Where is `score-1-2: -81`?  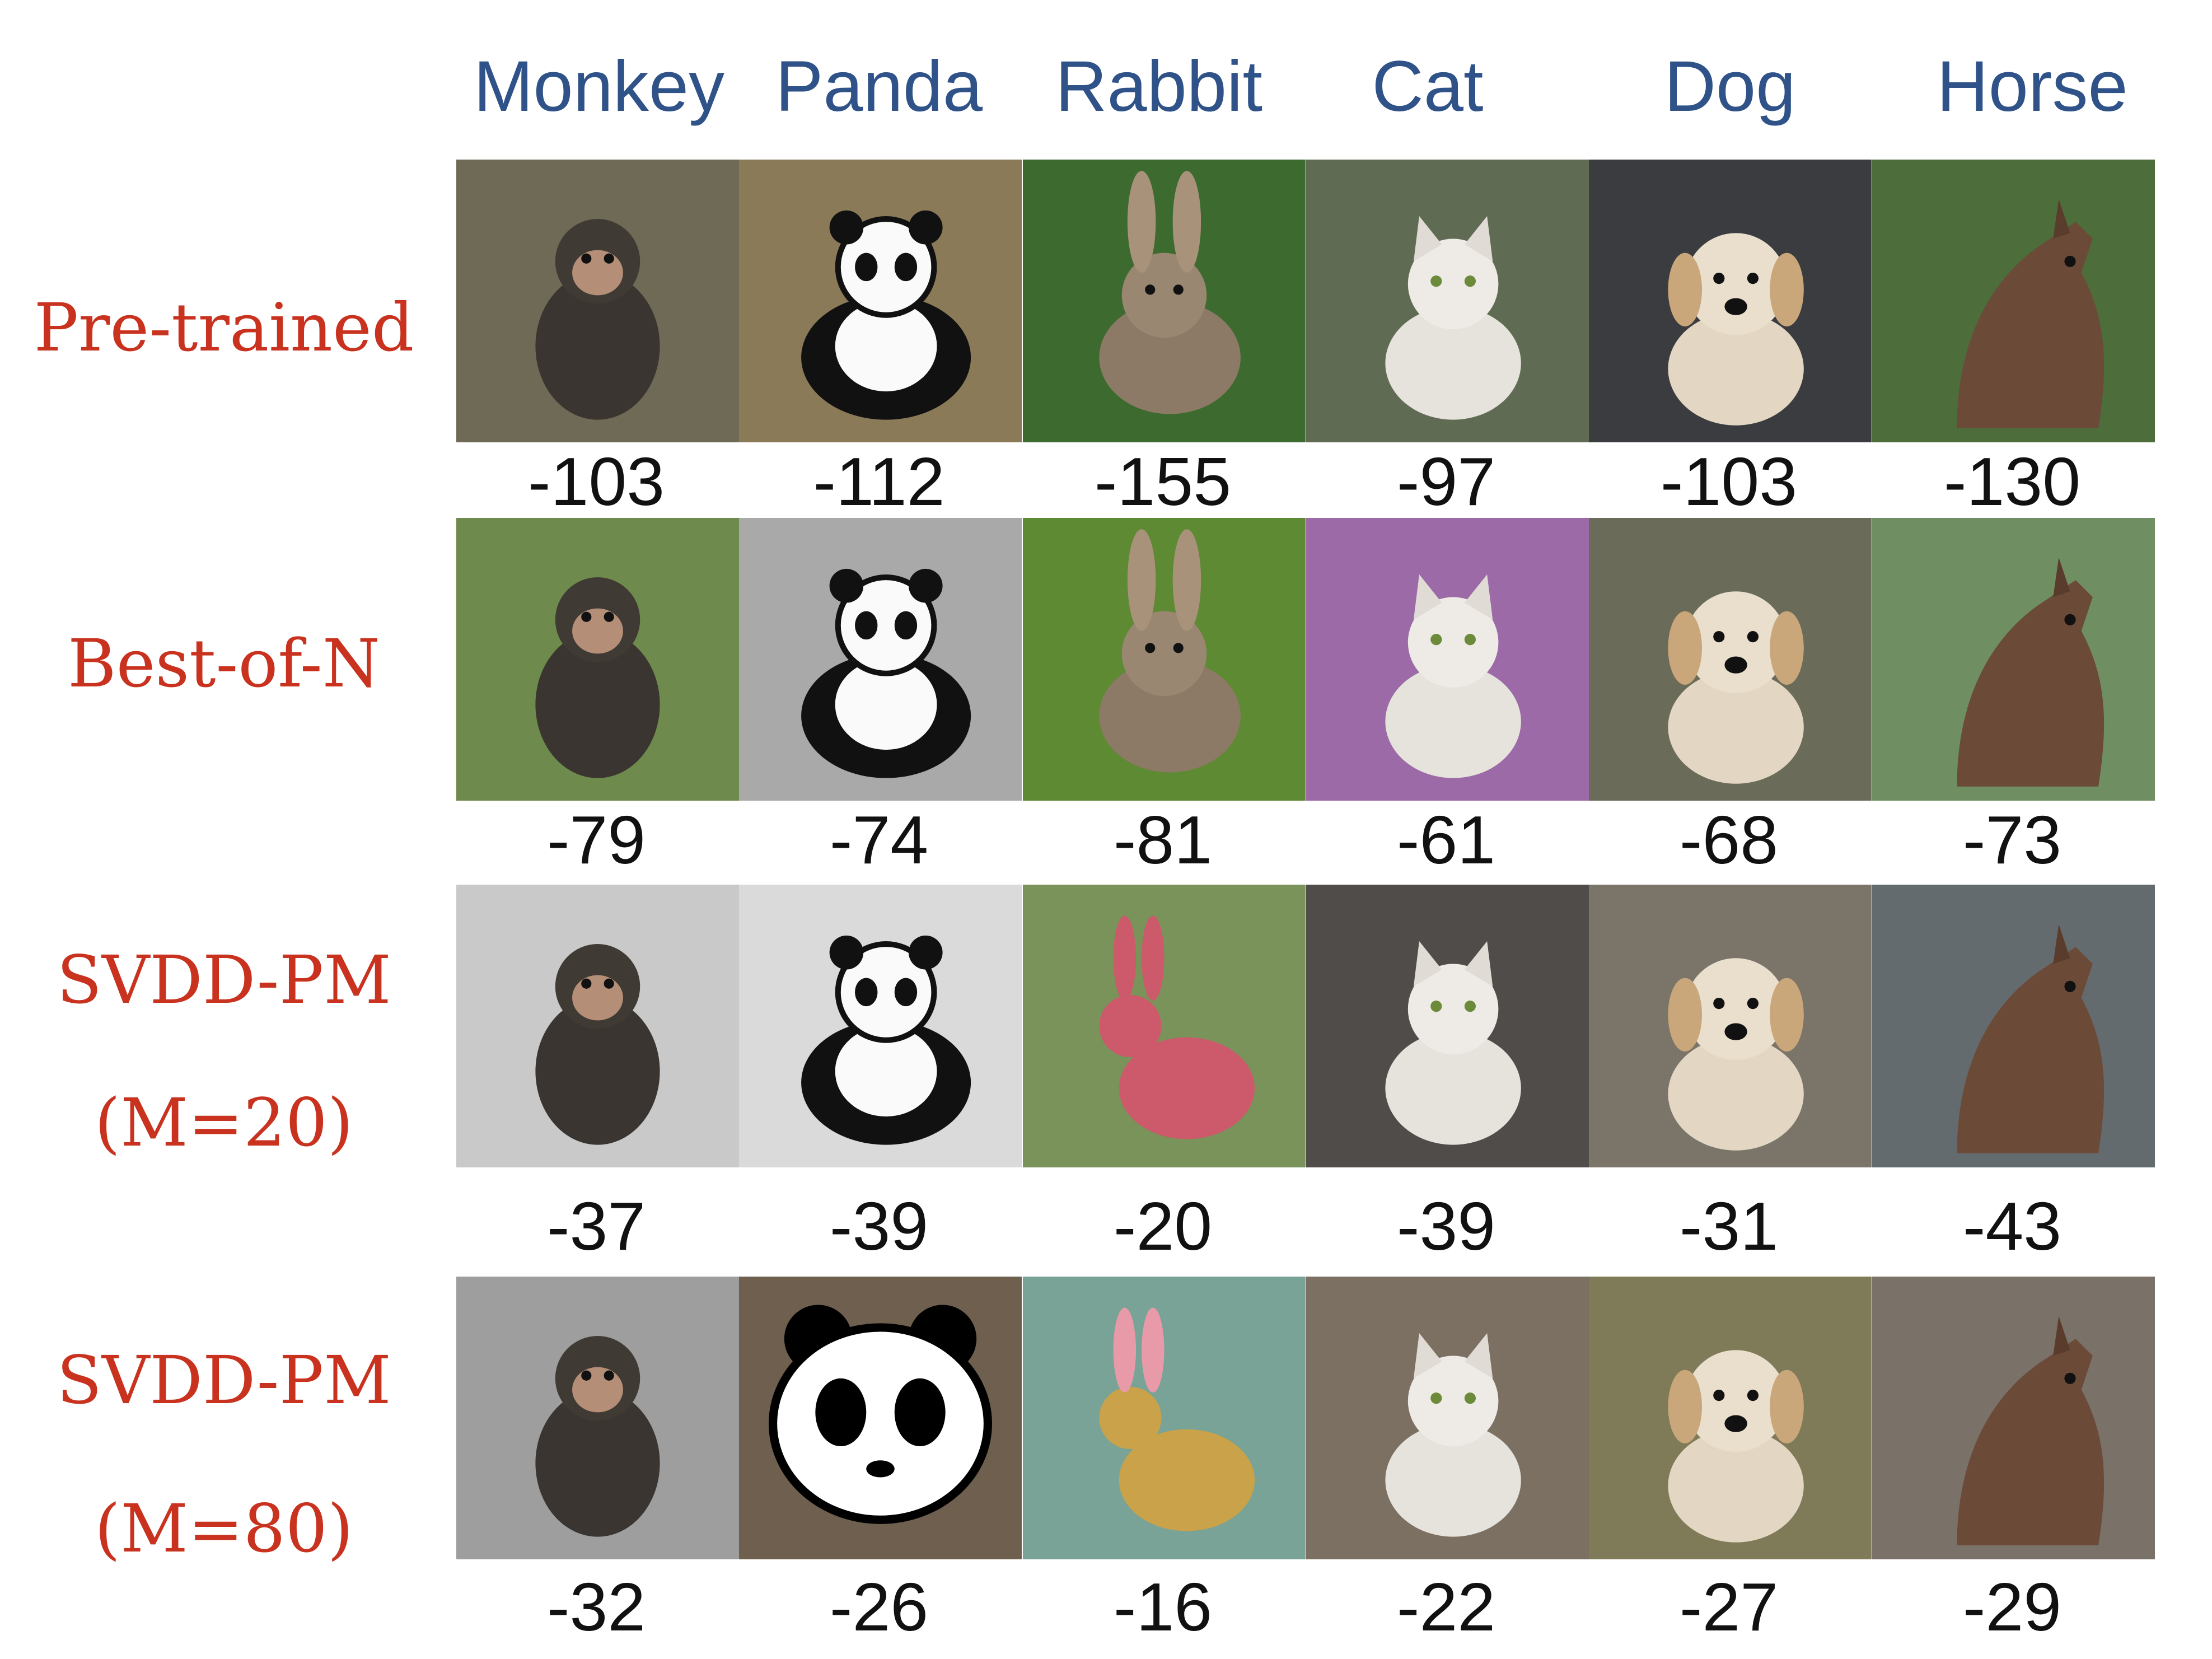
score-1-2: -81 is located at coordinates (1163, 840).